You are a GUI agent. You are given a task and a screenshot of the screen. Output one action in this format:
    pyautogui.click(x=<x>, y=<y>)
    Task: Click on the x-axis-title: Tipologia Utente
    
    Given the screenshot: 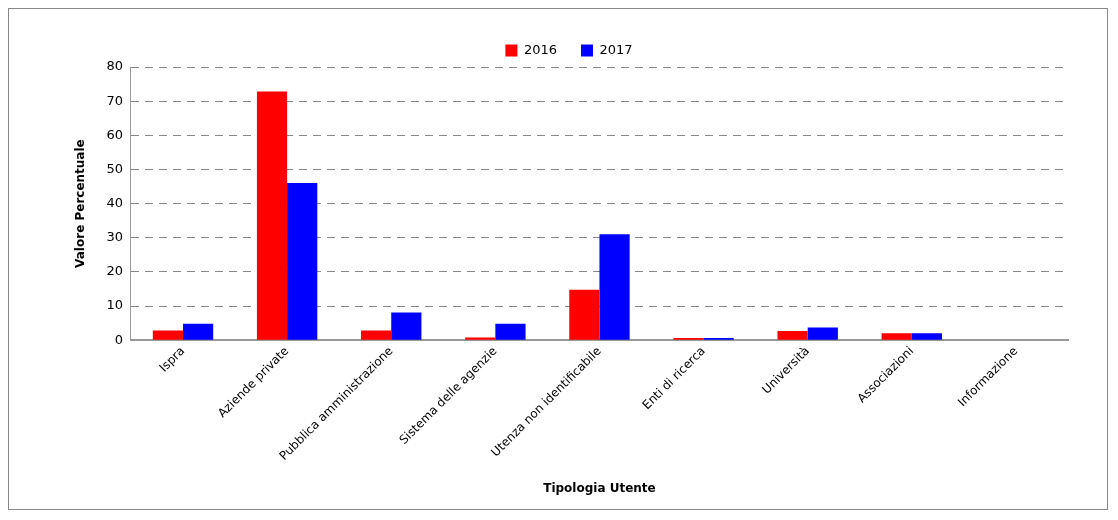 What is the action you would take?
    pyautogui.click(x=599, y=487)
    